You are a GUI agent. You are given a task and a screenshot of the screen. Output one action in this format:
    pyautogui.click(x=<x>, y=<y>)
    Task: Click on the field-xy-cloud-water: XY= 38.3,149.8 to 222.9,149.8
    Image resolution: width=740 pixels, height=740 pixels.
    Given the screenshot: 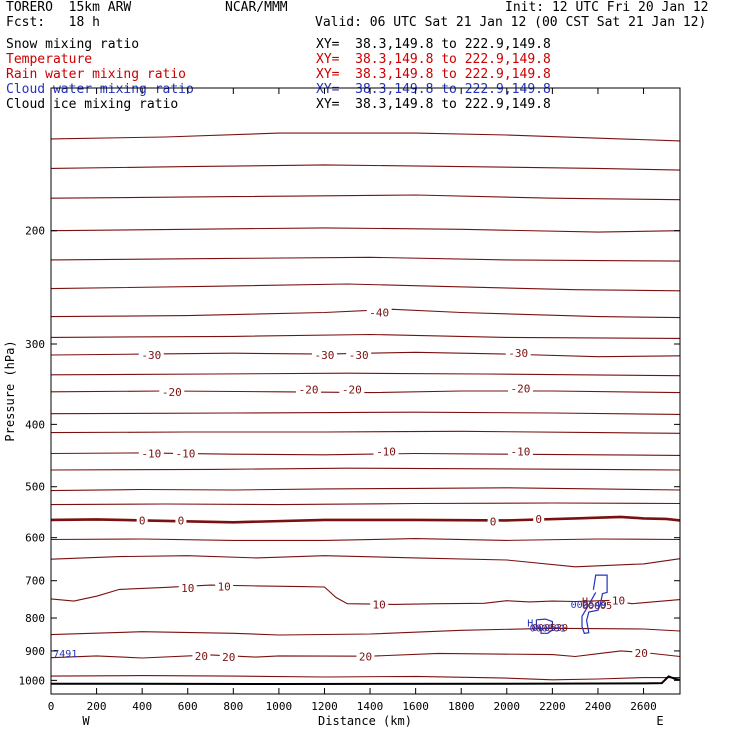 What is the action you would take?
    pyautogui.click(x=433, y=89)
    